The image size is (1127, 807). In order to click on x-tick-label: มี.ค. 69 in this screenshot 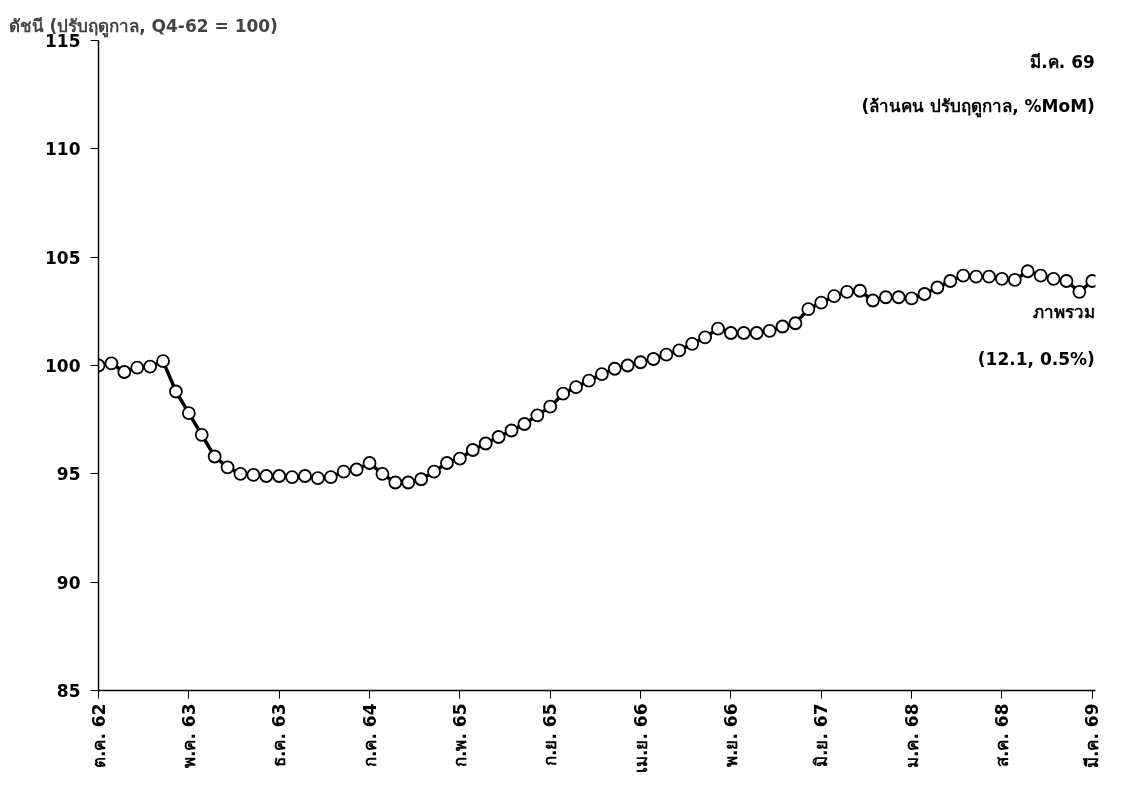, I will do `click(1092, 735)`.